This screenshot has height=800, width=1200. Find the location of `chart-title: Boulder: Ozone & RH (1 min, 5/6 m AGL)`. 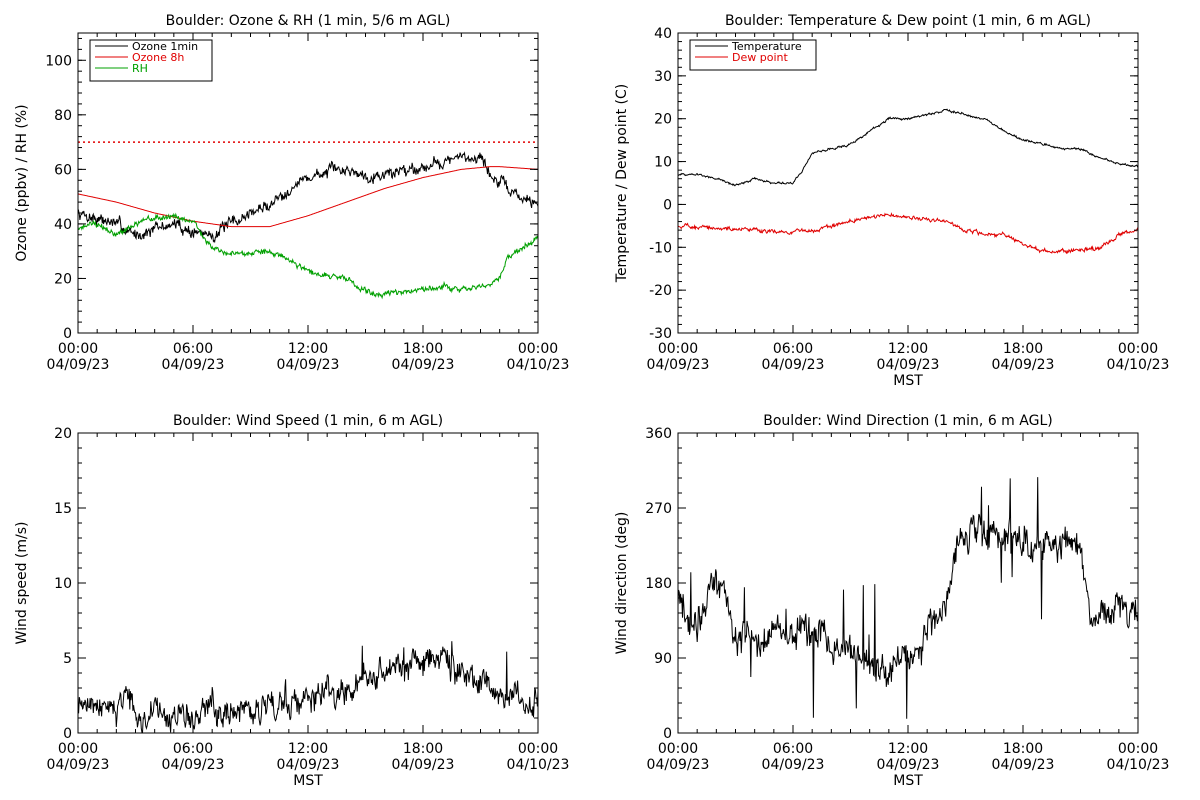

chart-title: Boulder: Ozone & RH (1 min, 5/6 m AGL) is located at coordinates (308, 21).